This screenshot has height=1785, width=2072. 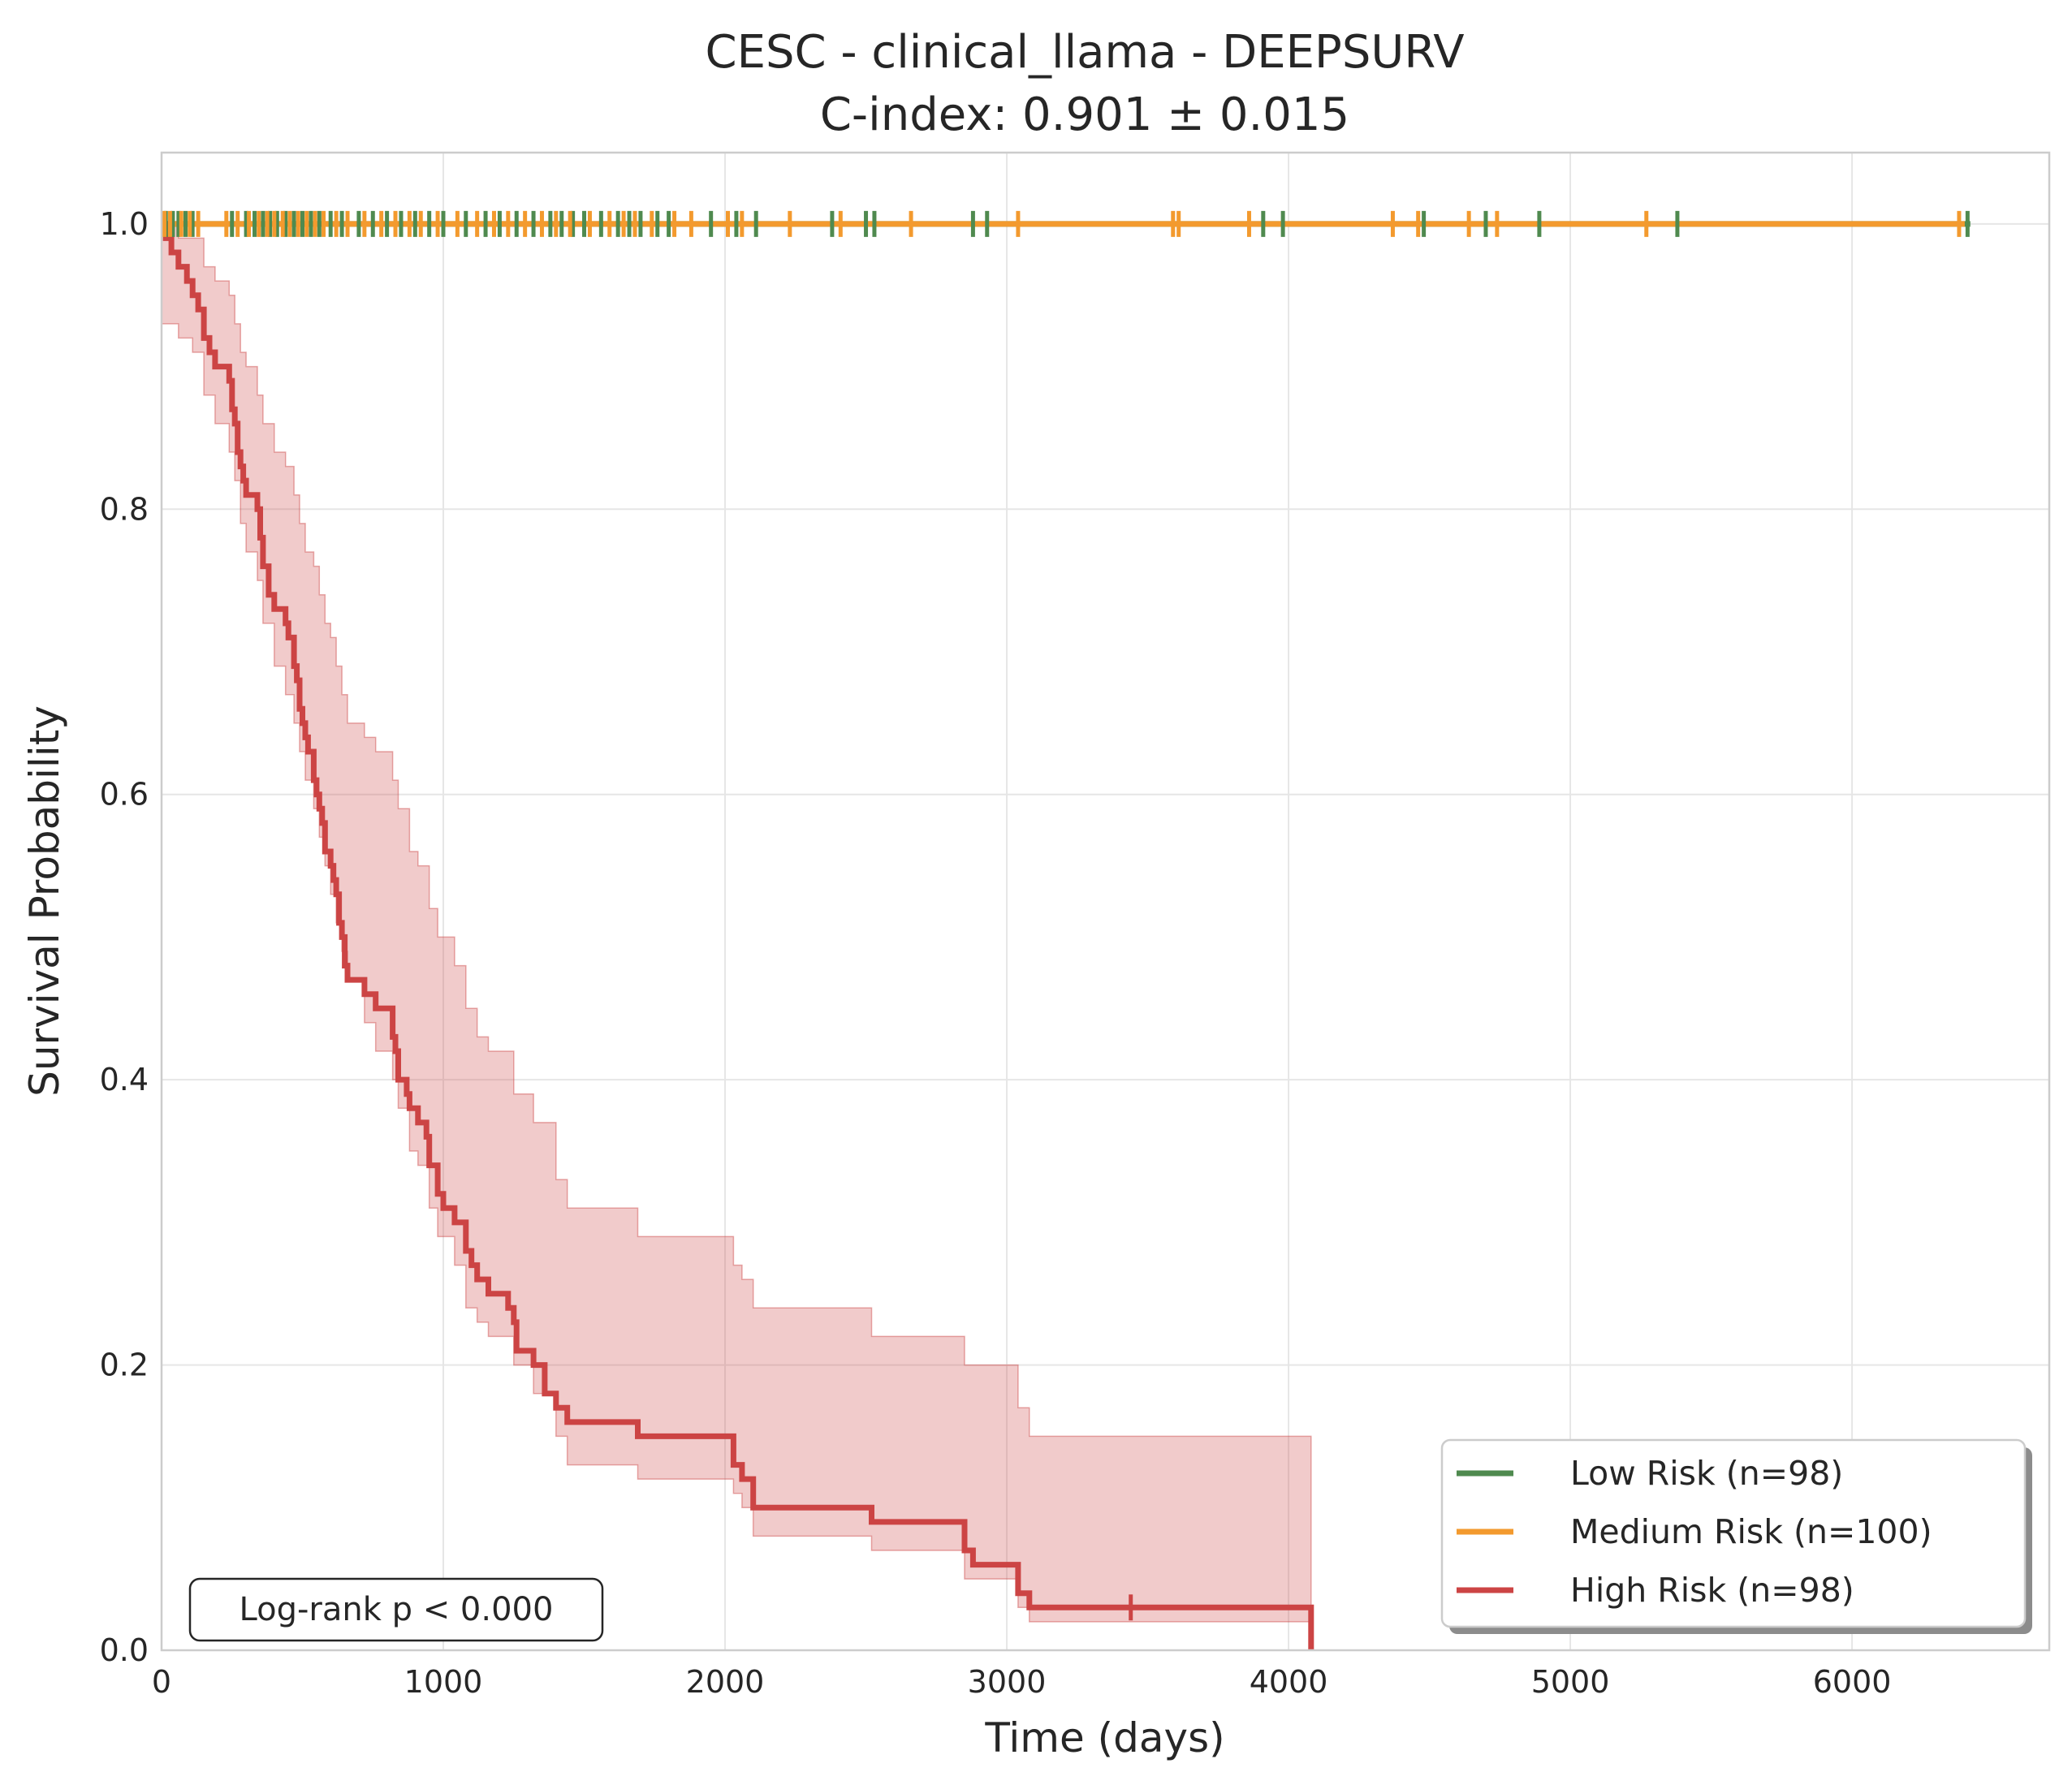 What do you see at coordinates (1712, 1591) in the screenshot?
I see `legend-label: High Risk (n=98)` at bounding box center [1712, 1591].